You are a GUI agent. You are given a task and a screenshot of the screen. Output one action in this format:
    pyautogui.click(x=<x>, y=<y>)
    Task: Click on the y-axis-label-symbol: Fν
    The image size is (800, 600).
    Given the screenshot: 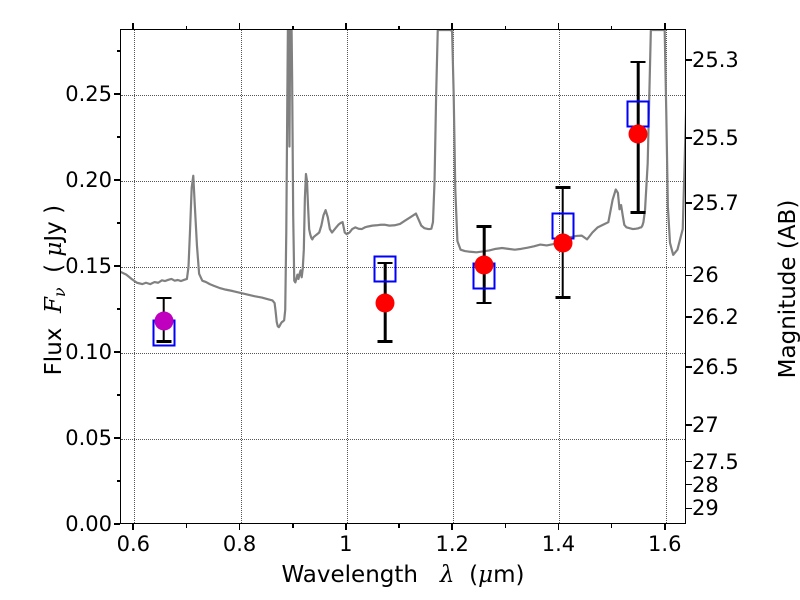 What is the action you would take?
    pyautogui.click(x=55, y=304)
    